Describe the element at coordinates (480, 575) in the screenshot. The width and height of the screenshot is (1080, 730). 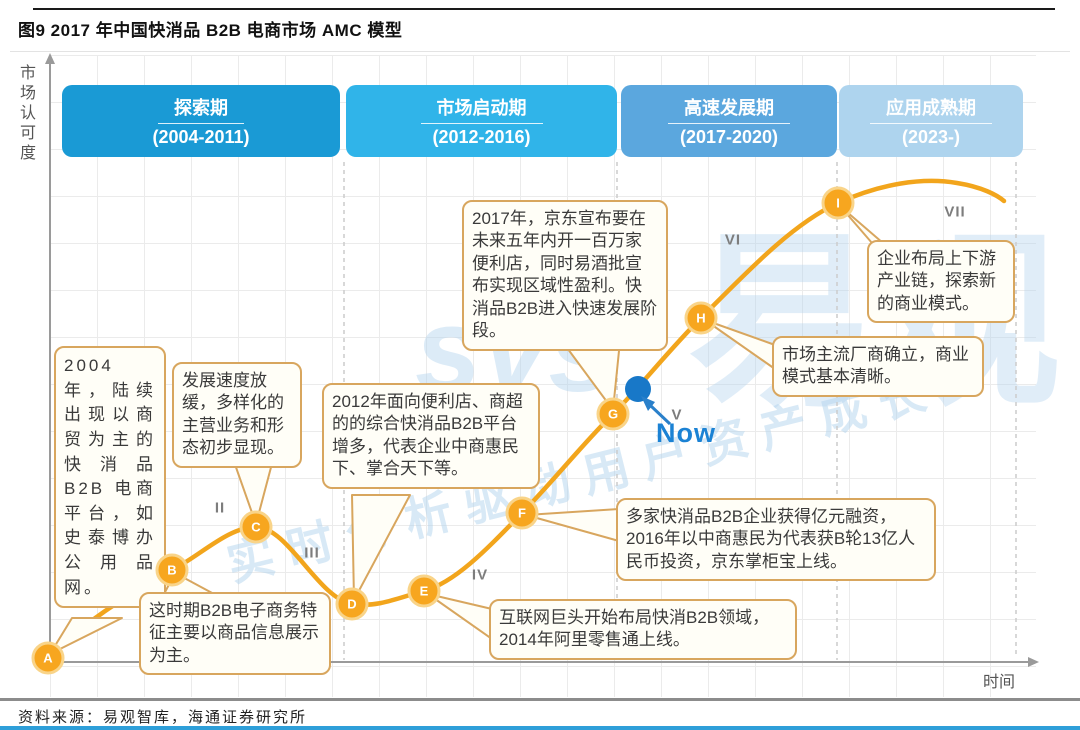
I see `stage-marker-4: IV` at that location.